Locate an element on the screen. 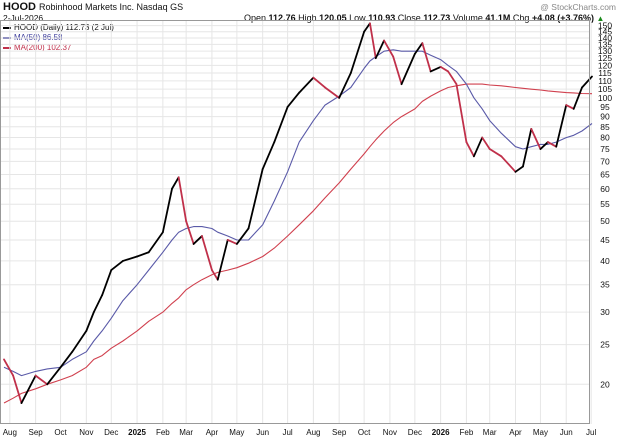 This screenshot has width=619, height=438. x-tick-label: Jul is located at coordinates (591, 432).